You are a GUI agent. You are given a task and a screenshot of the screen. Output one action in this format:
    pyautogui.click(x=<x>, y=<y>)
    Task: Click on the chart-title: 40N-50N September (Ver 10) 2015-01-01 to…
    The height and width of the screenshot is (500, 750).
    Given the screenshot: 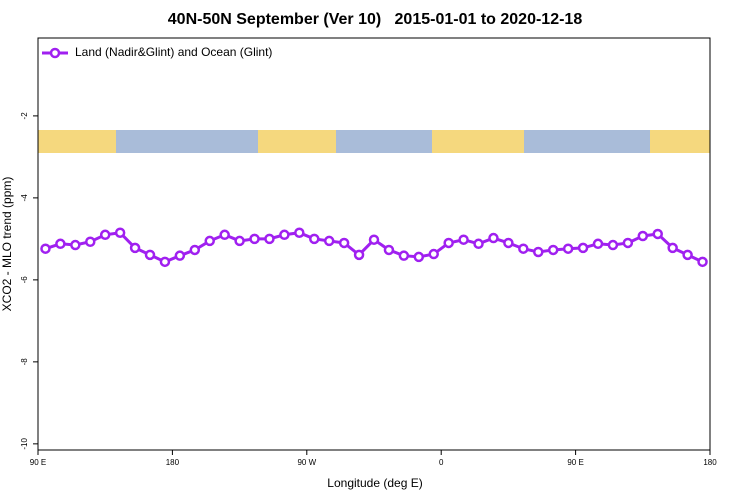 What is the action you would take?
    pyautogui.click(x=375, y=19)
    